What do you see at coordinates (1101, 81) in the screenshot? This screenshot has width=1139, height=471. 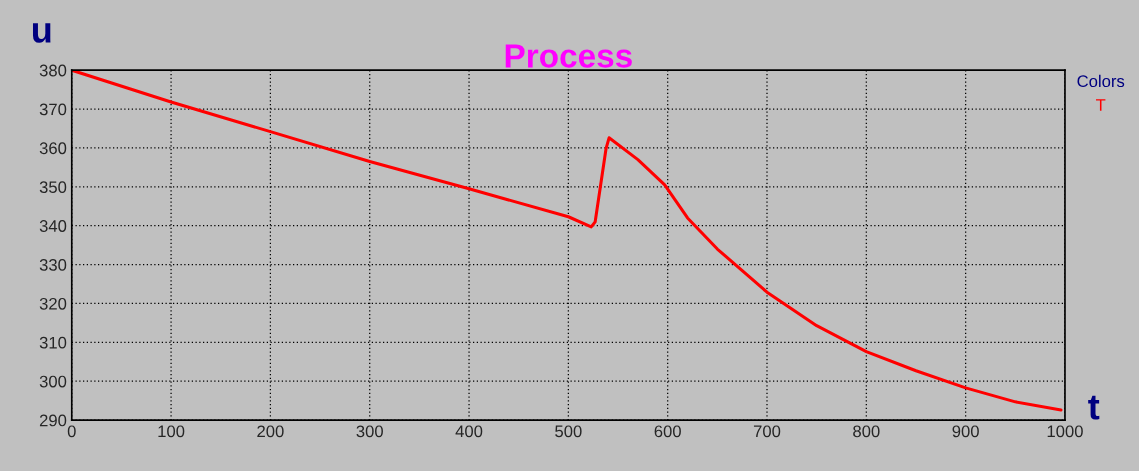 I see `legend-title: Colors` at bounding box center [1101, 81].